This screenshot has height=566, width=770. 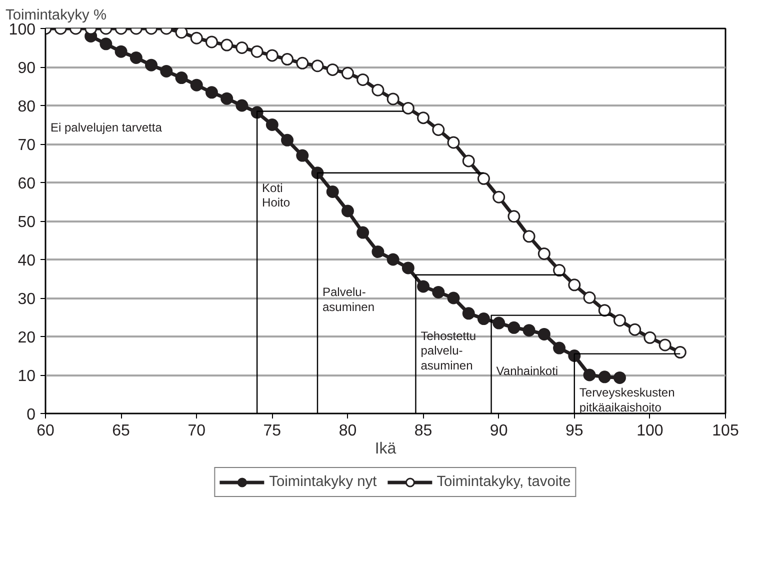 What do you see at coordinates (121, 431) in the screenshot?
I see `x-tick-label: 65` at bounding box center [121, 431].